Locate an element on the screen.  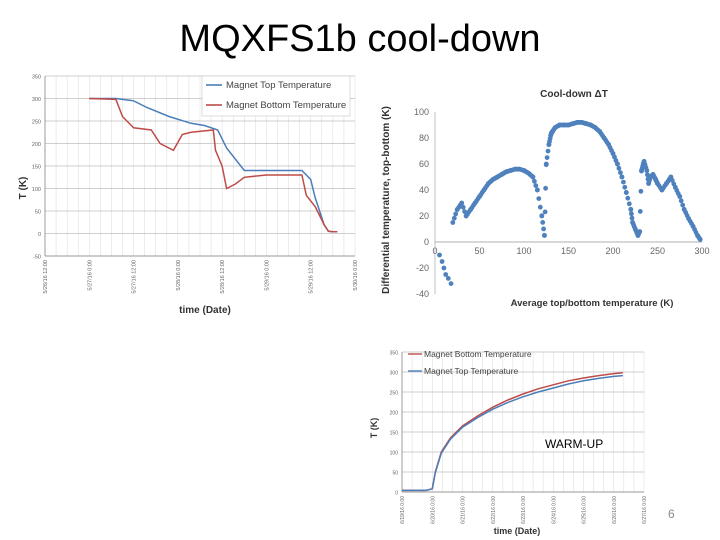
x-tick-label: 250 is located at coordinates (657, 251).